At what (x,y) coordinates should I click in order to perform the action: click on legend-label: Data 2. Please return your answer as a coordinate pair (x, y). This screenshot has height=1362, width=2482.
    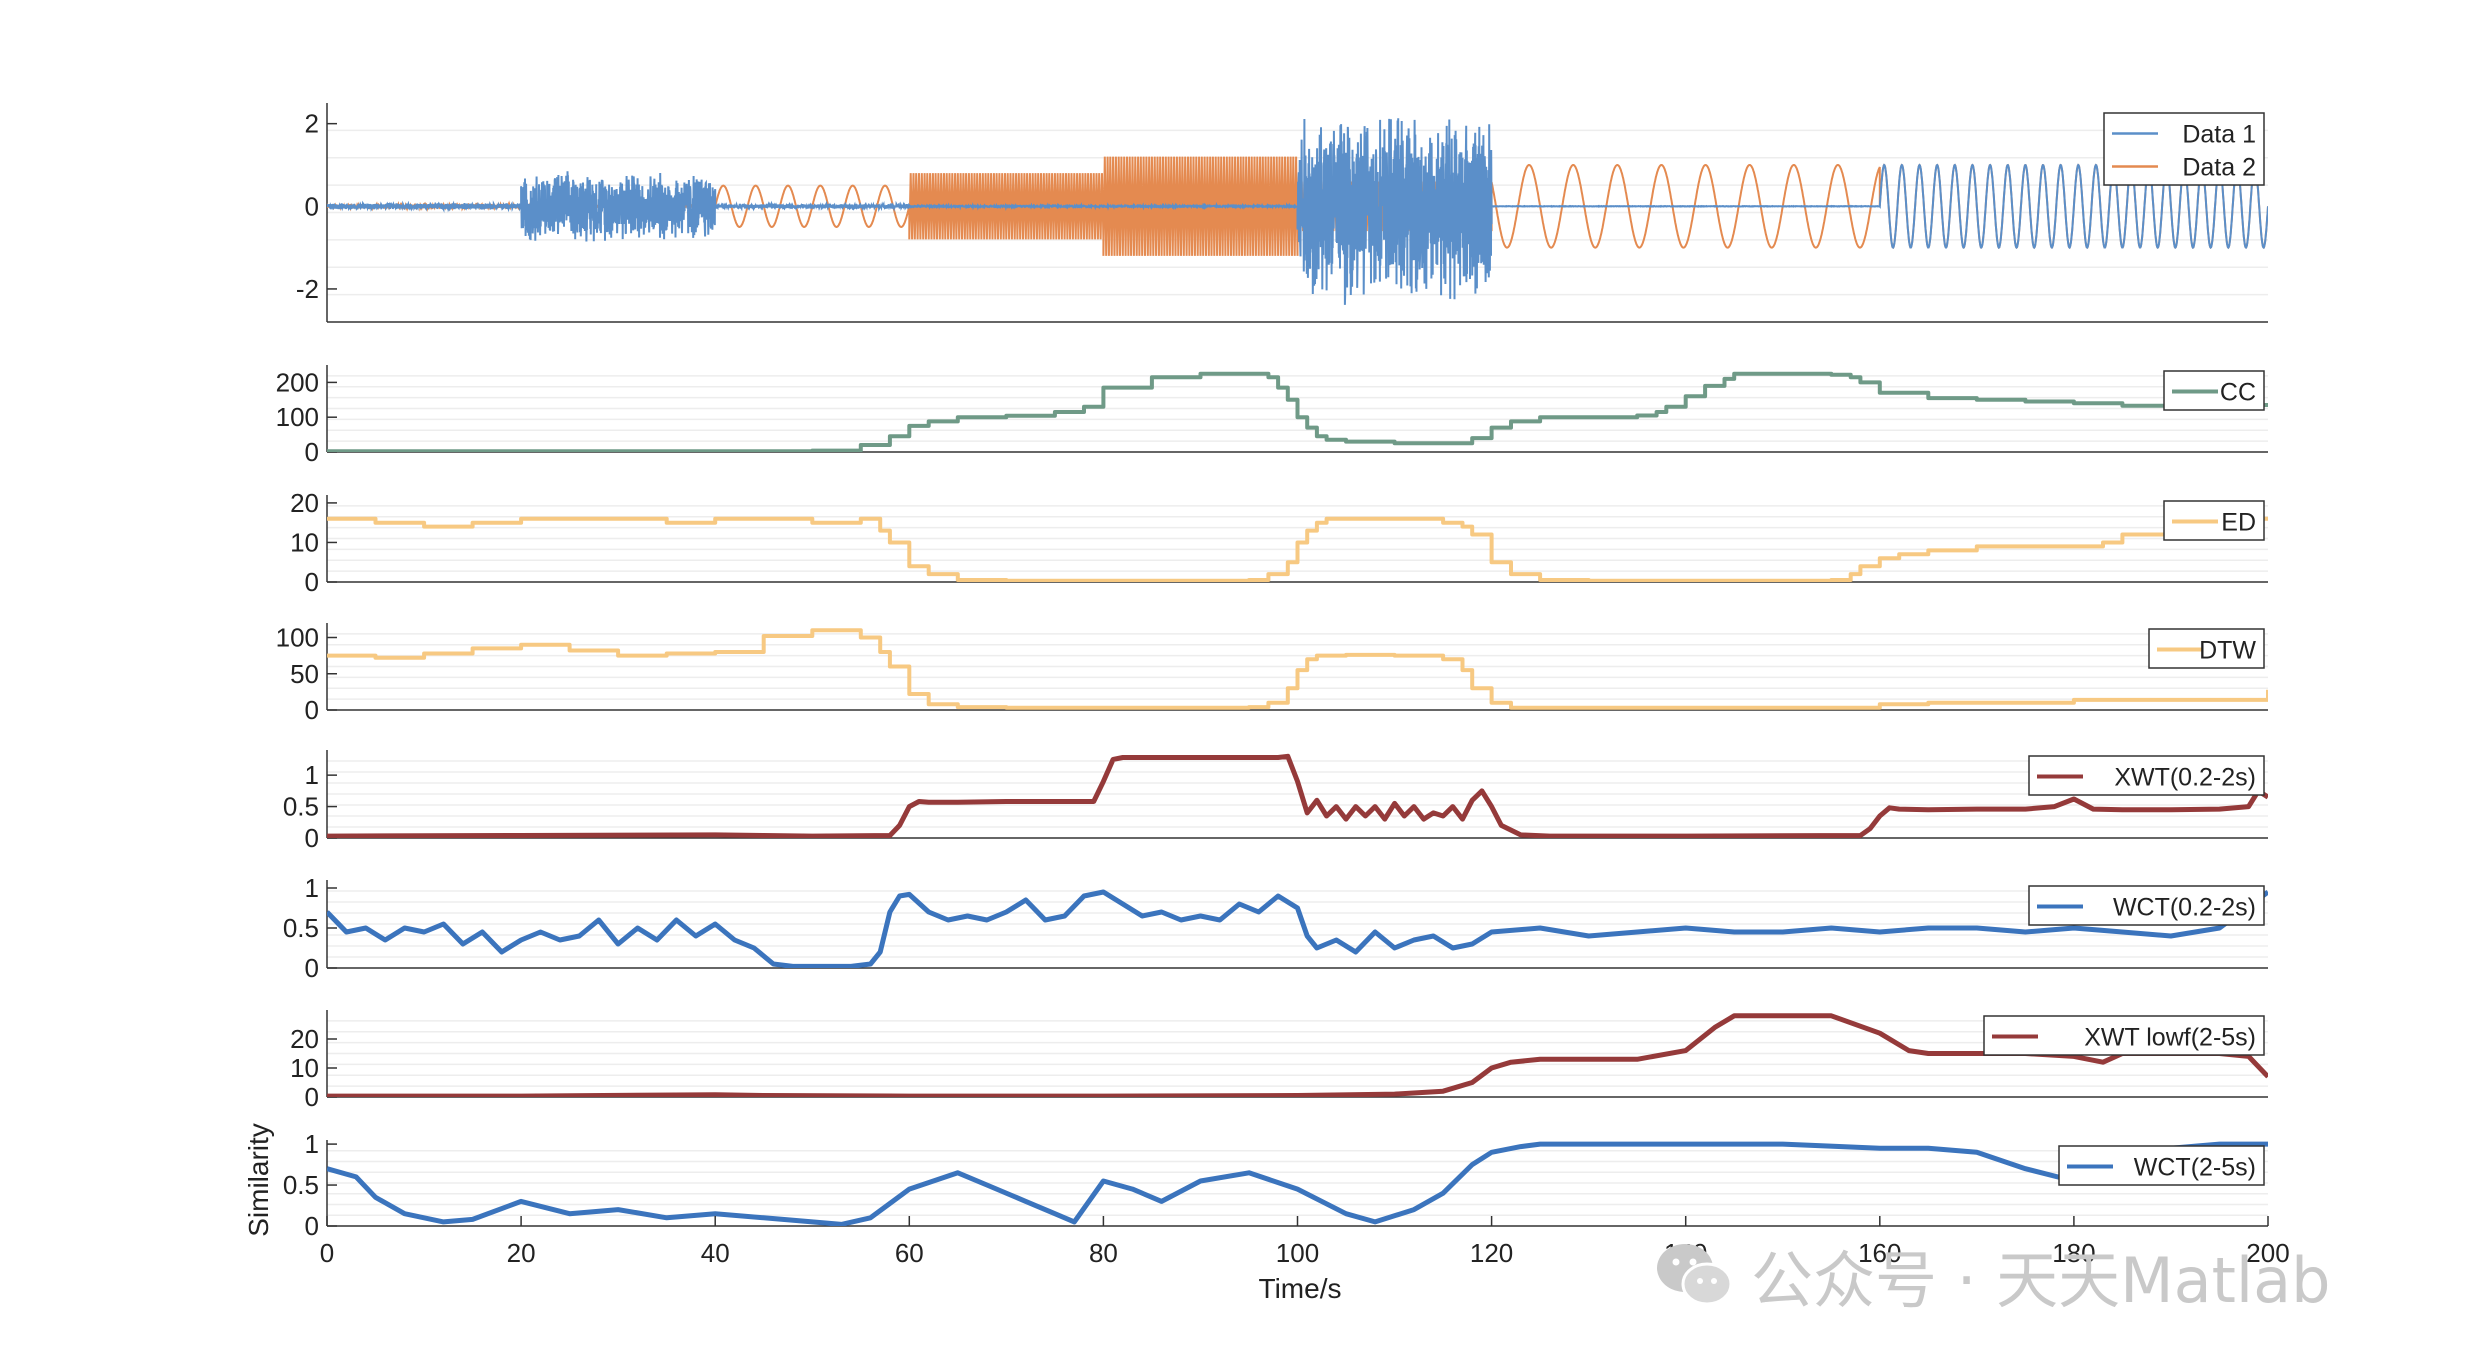
    Looking at the image, I should click on (2219, 168).